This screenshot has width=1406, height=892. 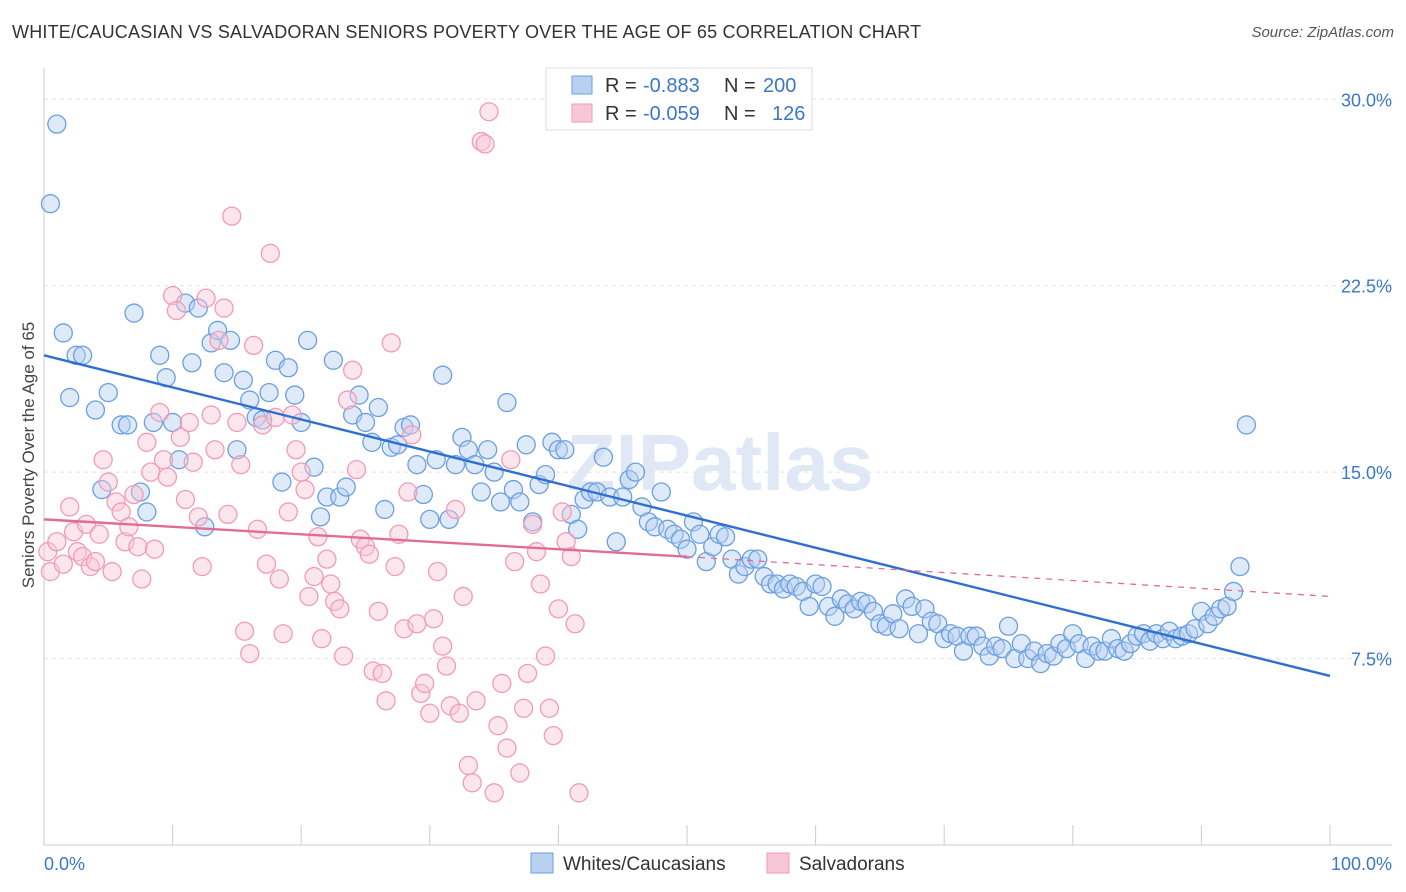 What do you see at coordinates (671, 114) in the screenshot?
I see `legend-r-value-1: -0.059` at bounding box center [671, 114].